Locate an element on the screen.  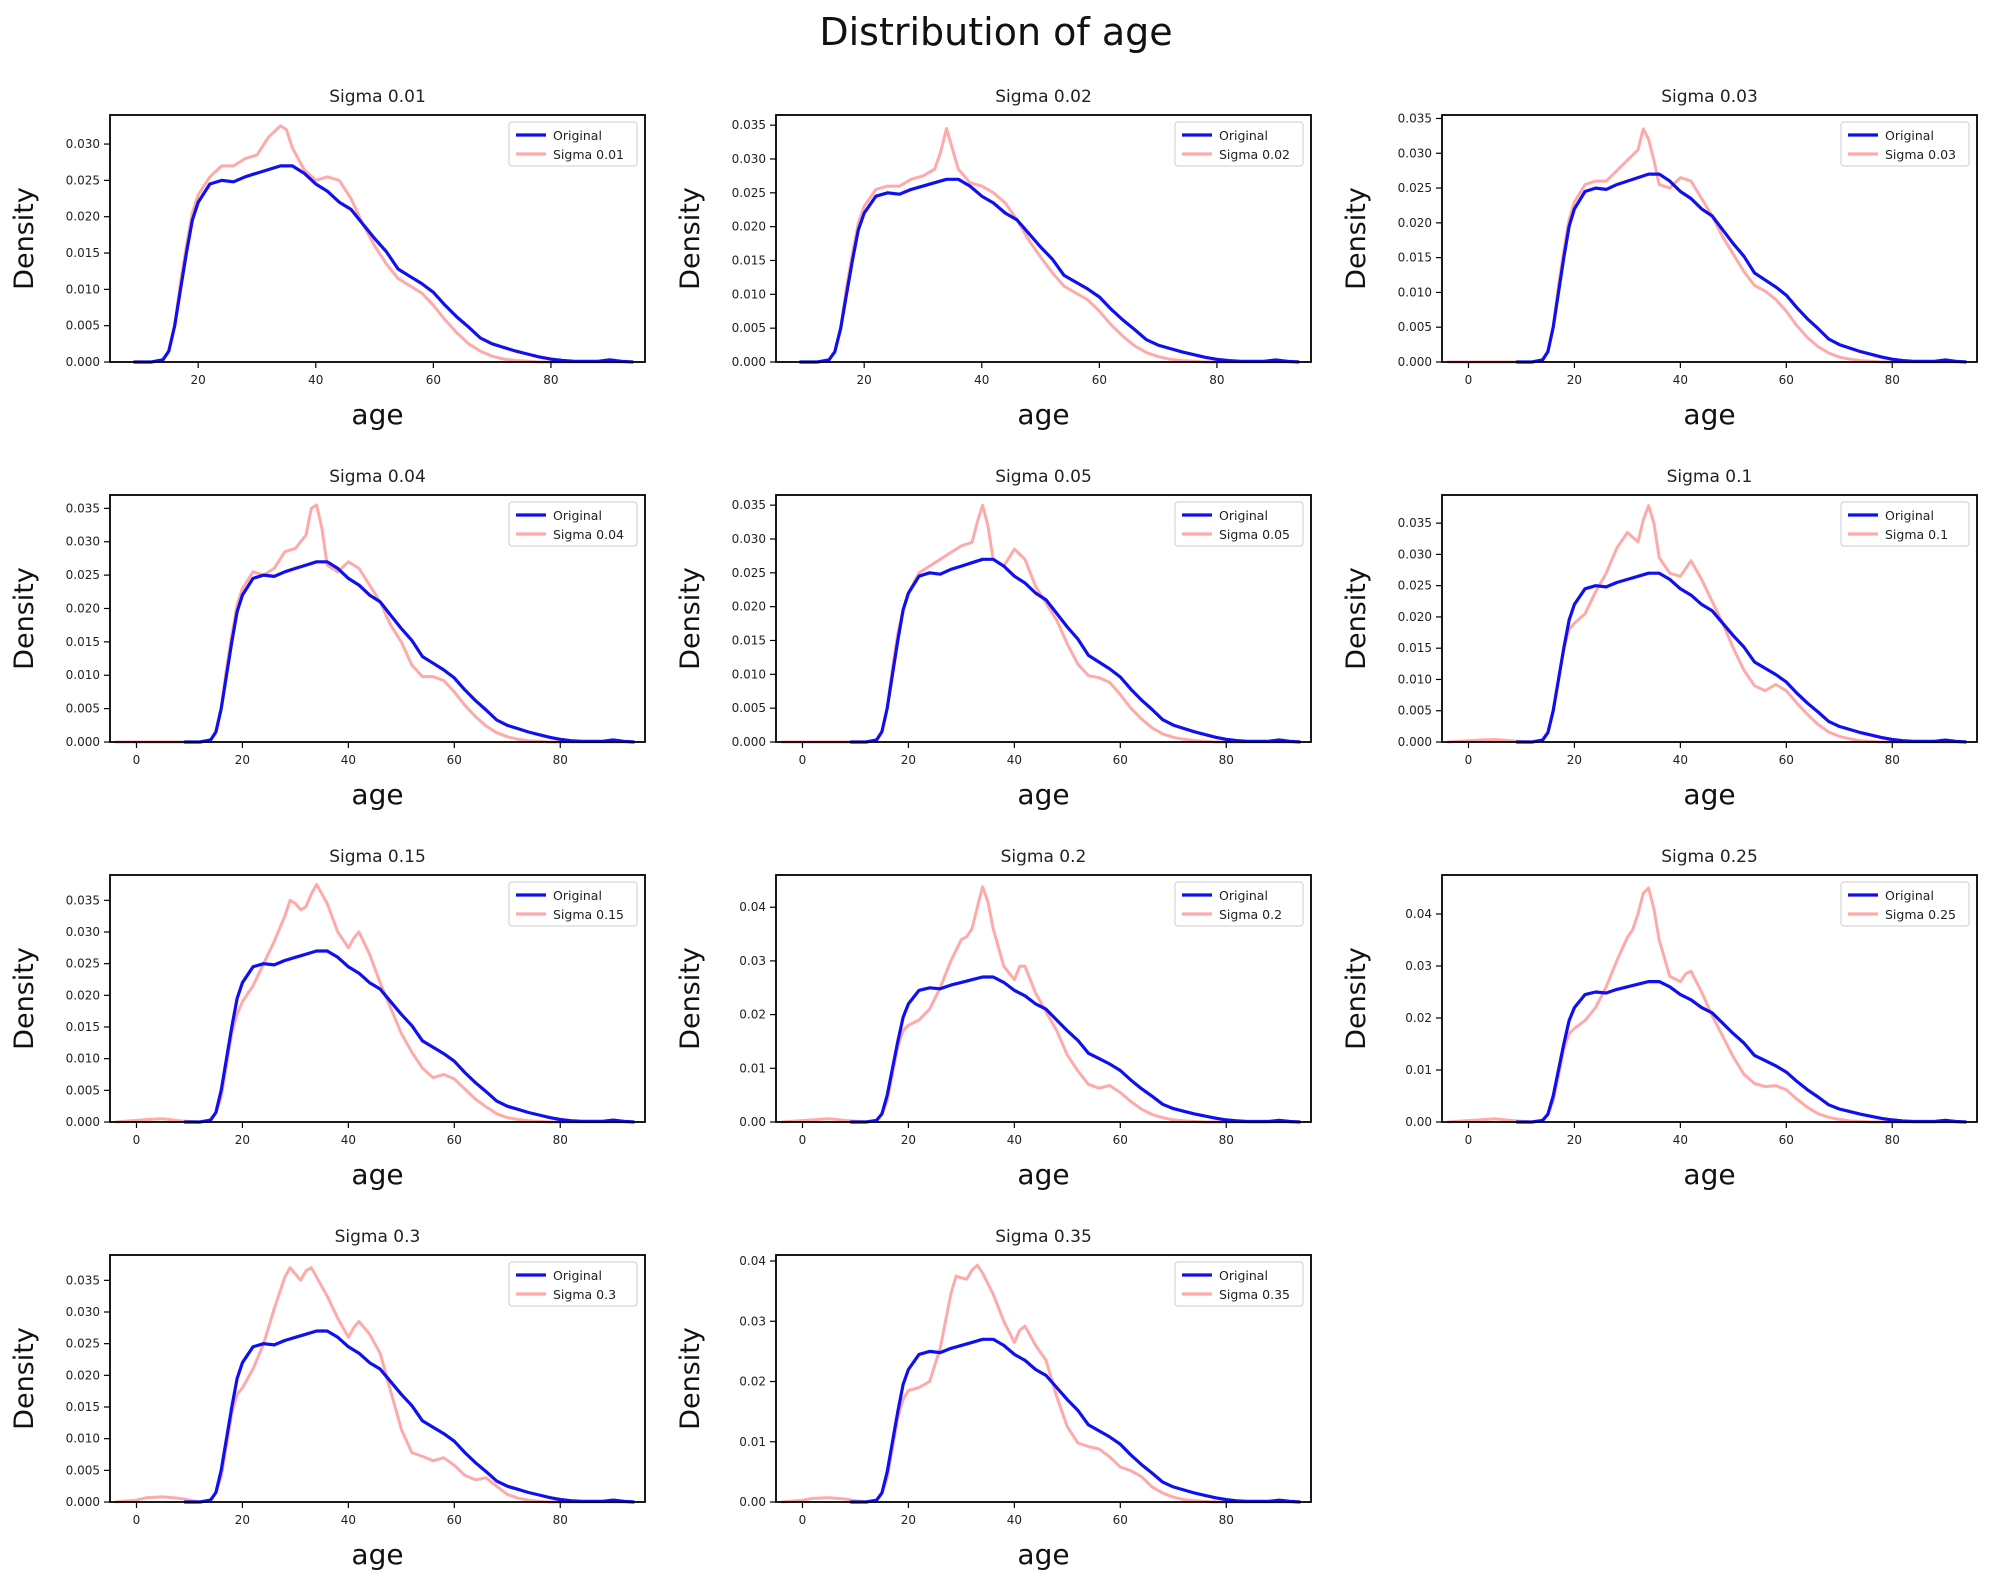
legend-entry: Sigma 0.3 is located at coordinates (584, 1294).